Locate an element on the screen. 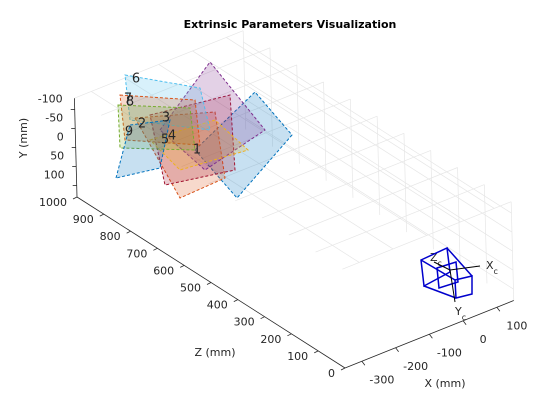 This screenshot has height=420, width=560. x-tick-label: 0 is located at coordinates (483, 339).